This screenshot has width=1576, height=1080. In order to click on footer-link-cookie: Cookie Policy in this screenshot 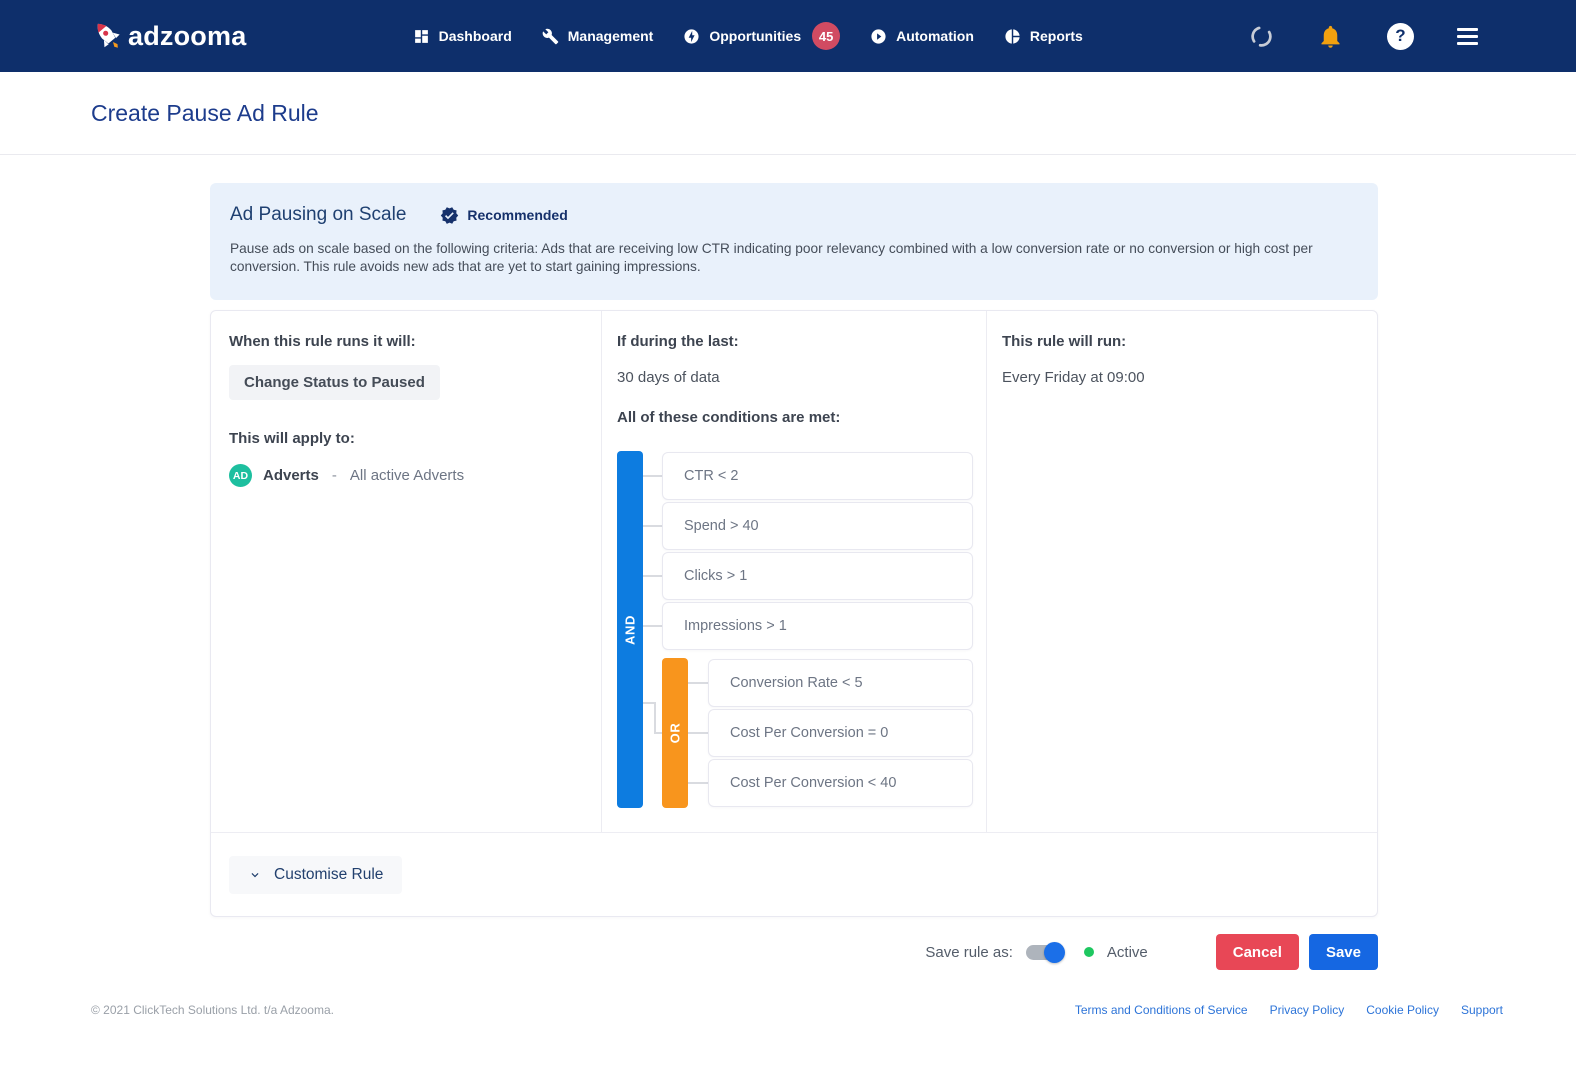, I will do `click(1402, 1010)`.